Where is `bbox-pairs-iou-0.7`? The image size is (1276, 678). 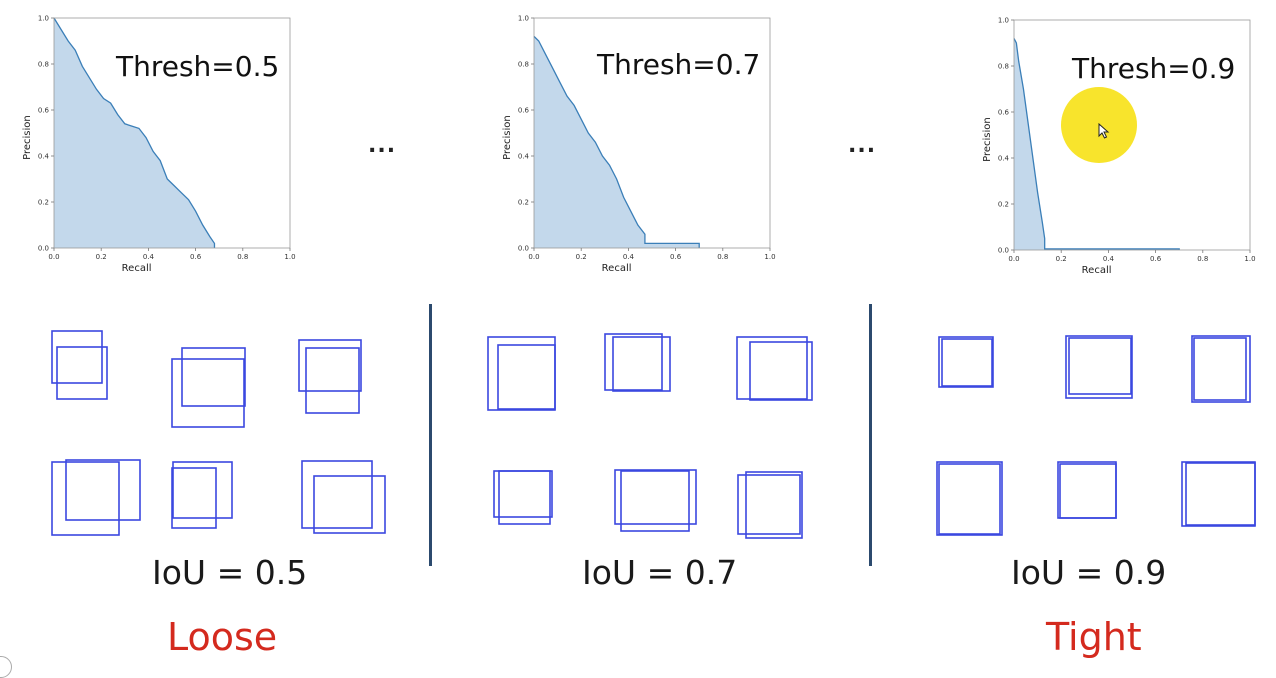
bbox-pairs-iou-0.7 is located at coordinates (650, 436).